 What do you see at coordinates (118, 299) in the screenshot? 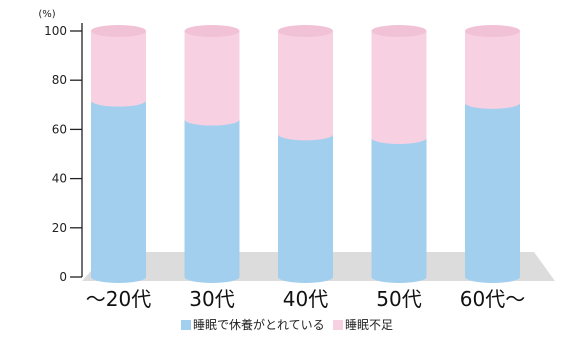
I see `x-tick-label: ～20代` at bounding box center [118, 299].